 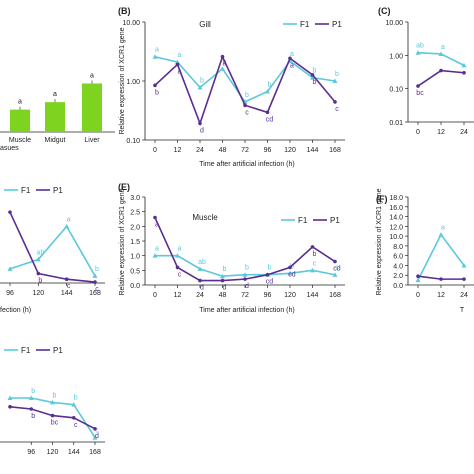 What do you see at coordinates (396, 208) in the screenshot?
I see `y-tick-label-f: 16.0` at bounding box center [396, 208].